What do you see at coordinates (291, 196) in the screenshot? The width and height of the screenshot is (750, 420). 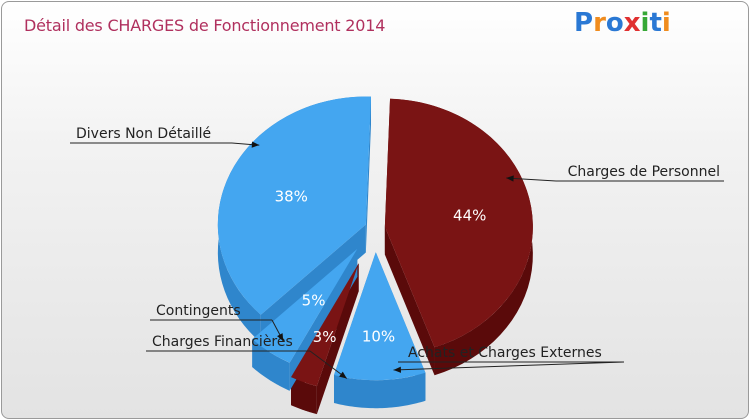 I see `slice-percent-label: 38%` at bounding box center [291, 196].